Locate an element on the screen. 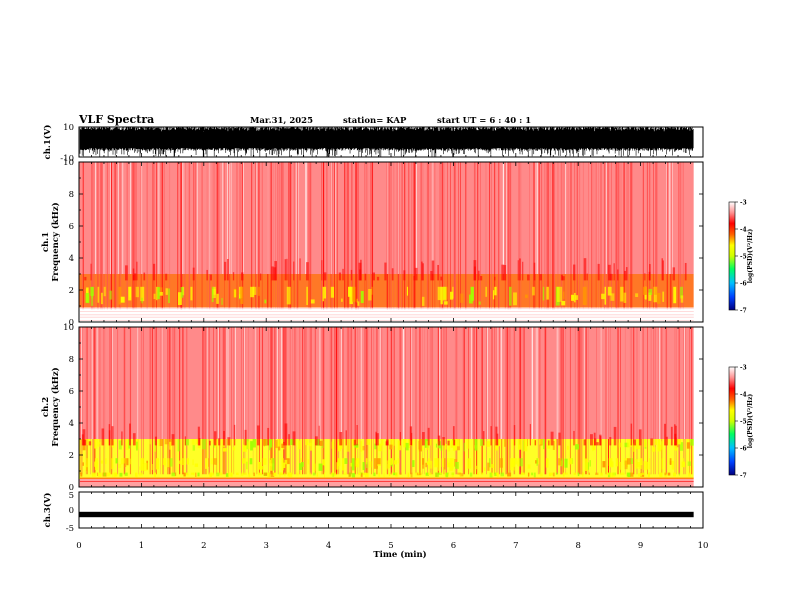  ch2-colorbar-label: log(PSD)(V²/Hz) is located at coordinates (750, 421).